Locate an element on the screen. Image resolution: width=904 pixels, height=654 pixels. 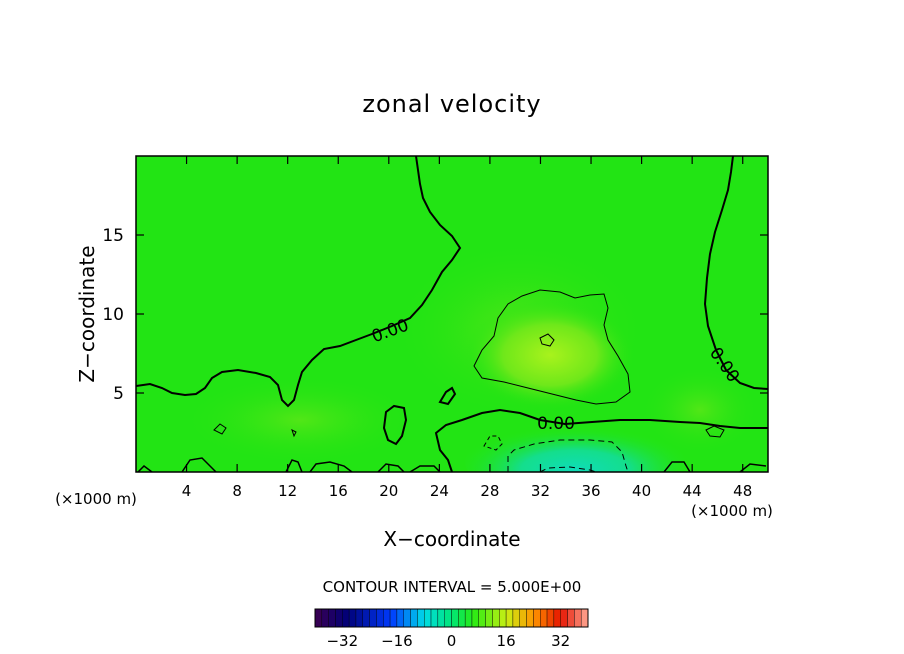
y-tick-label: 5 is located at coordinates (118, 394).